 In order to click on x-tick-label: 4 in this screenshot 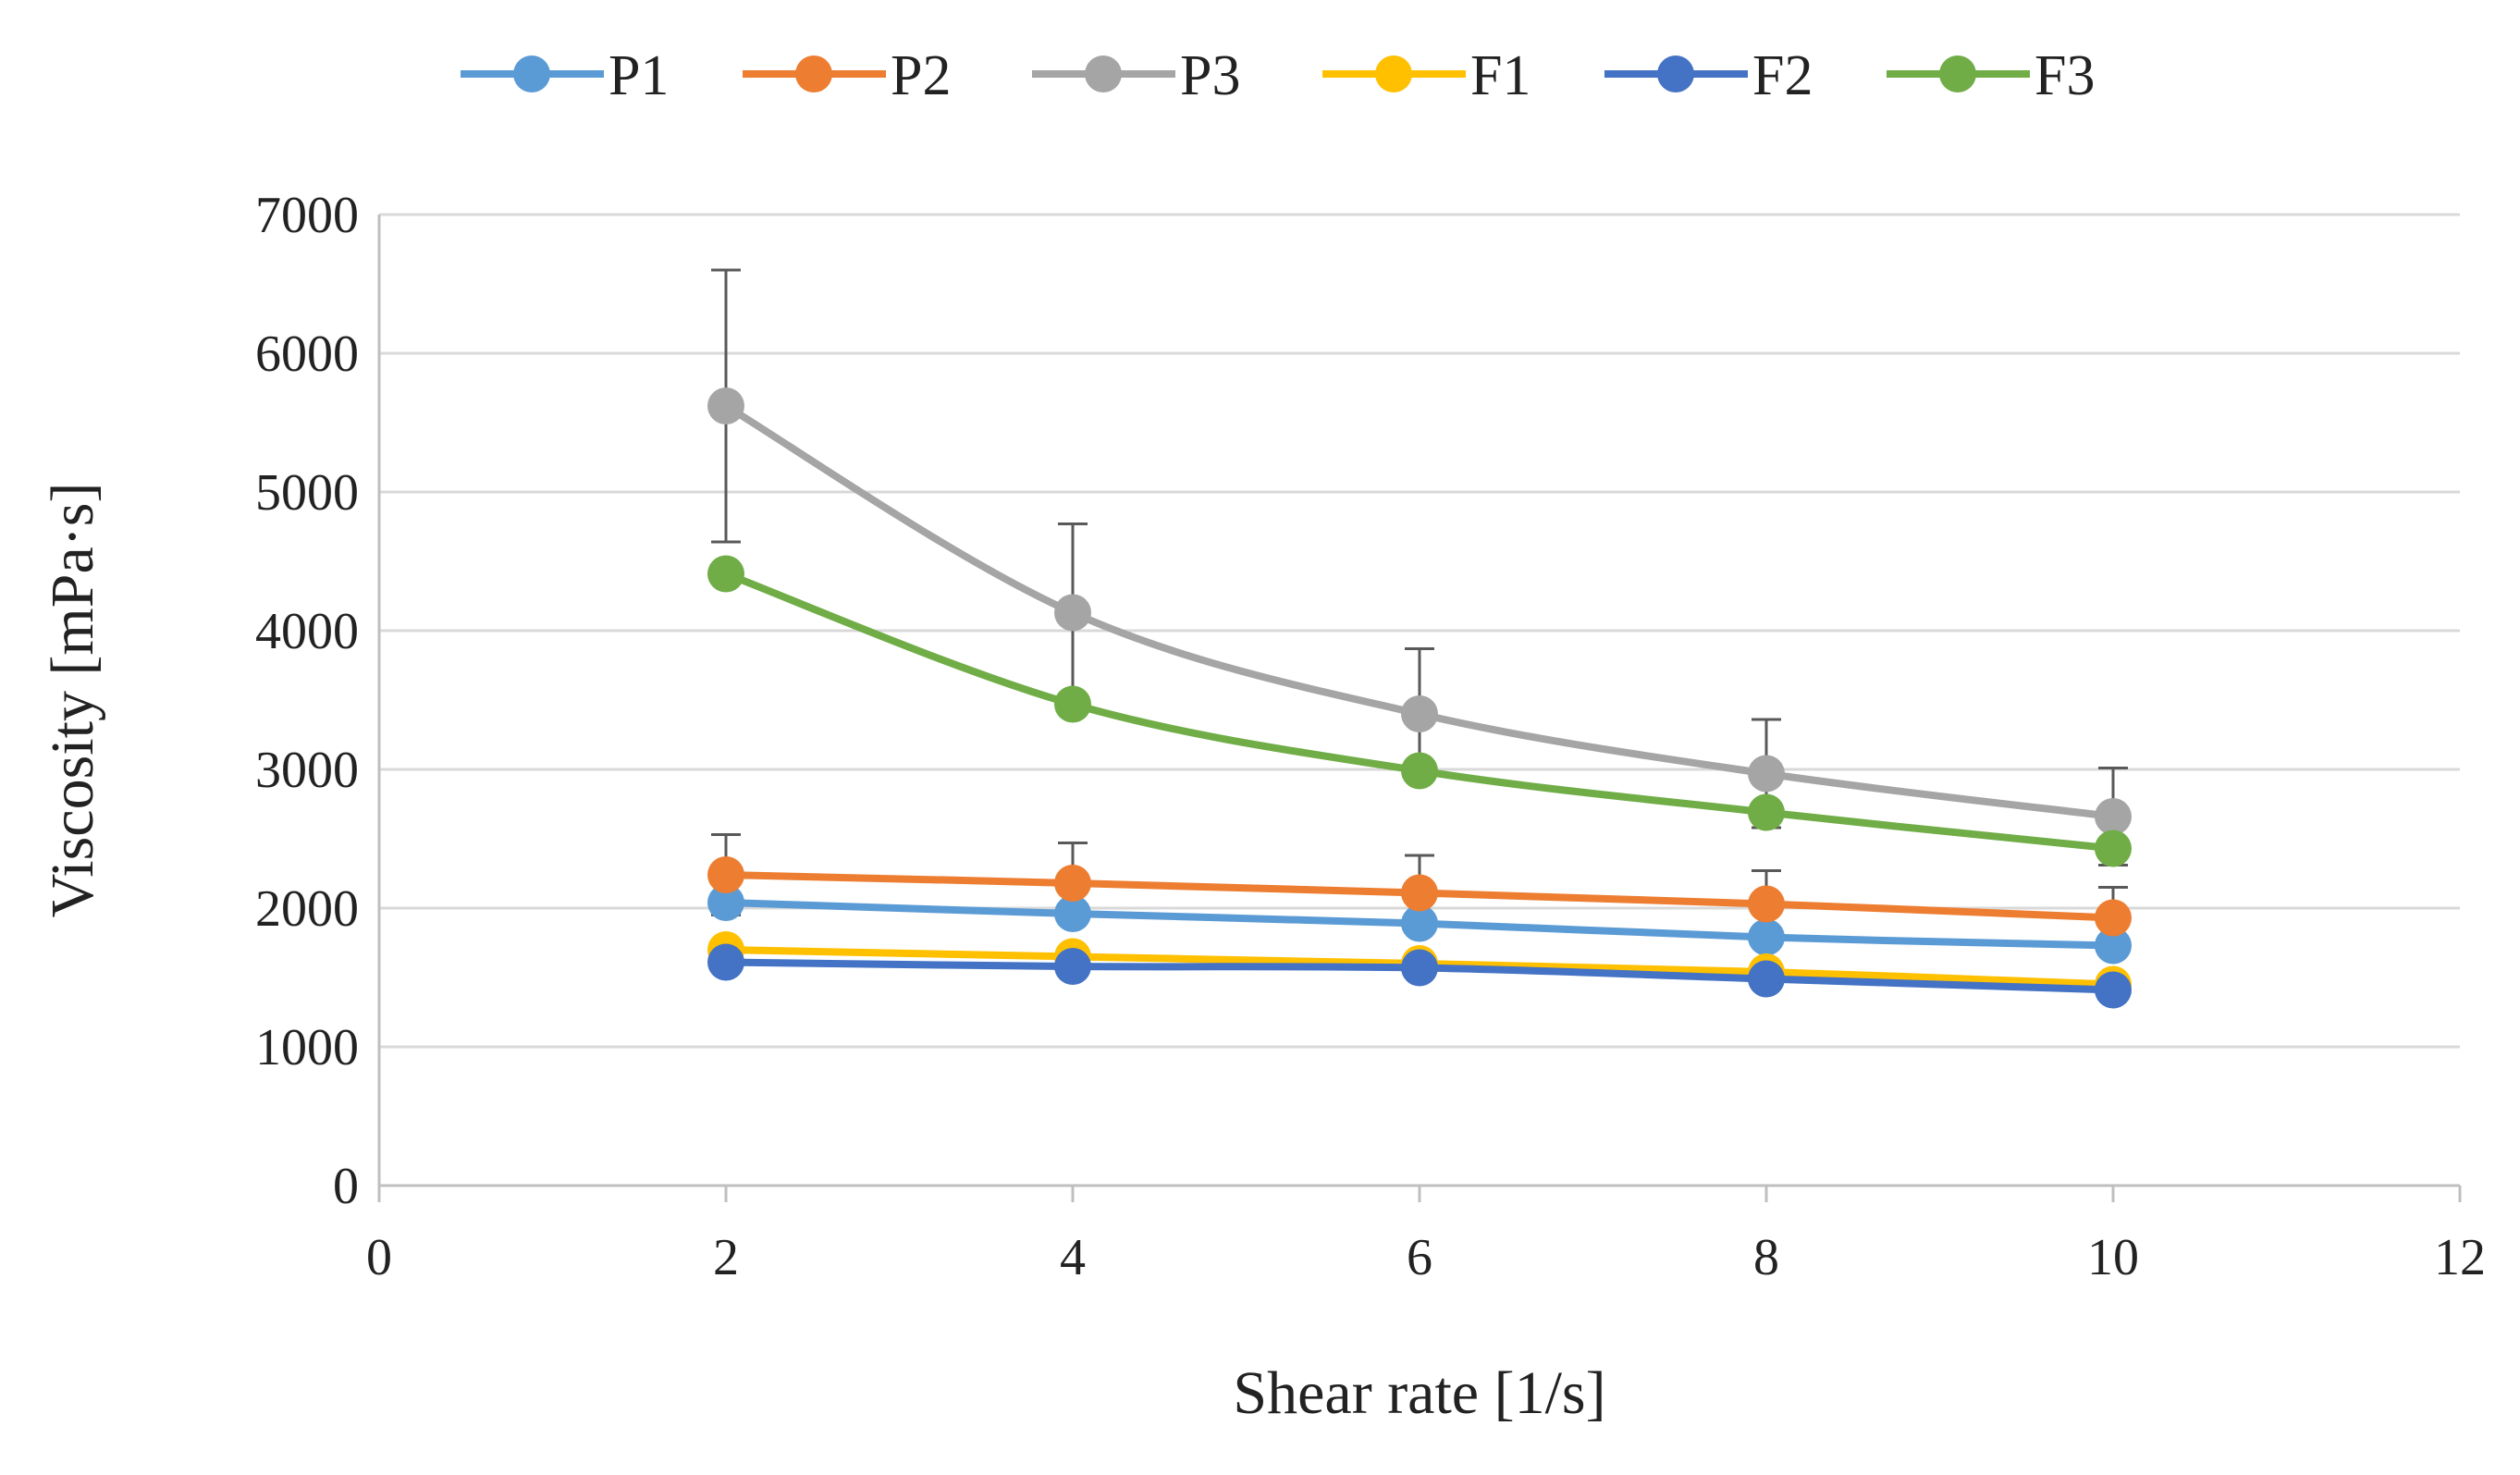, I will do `click(1073, 1258)`.